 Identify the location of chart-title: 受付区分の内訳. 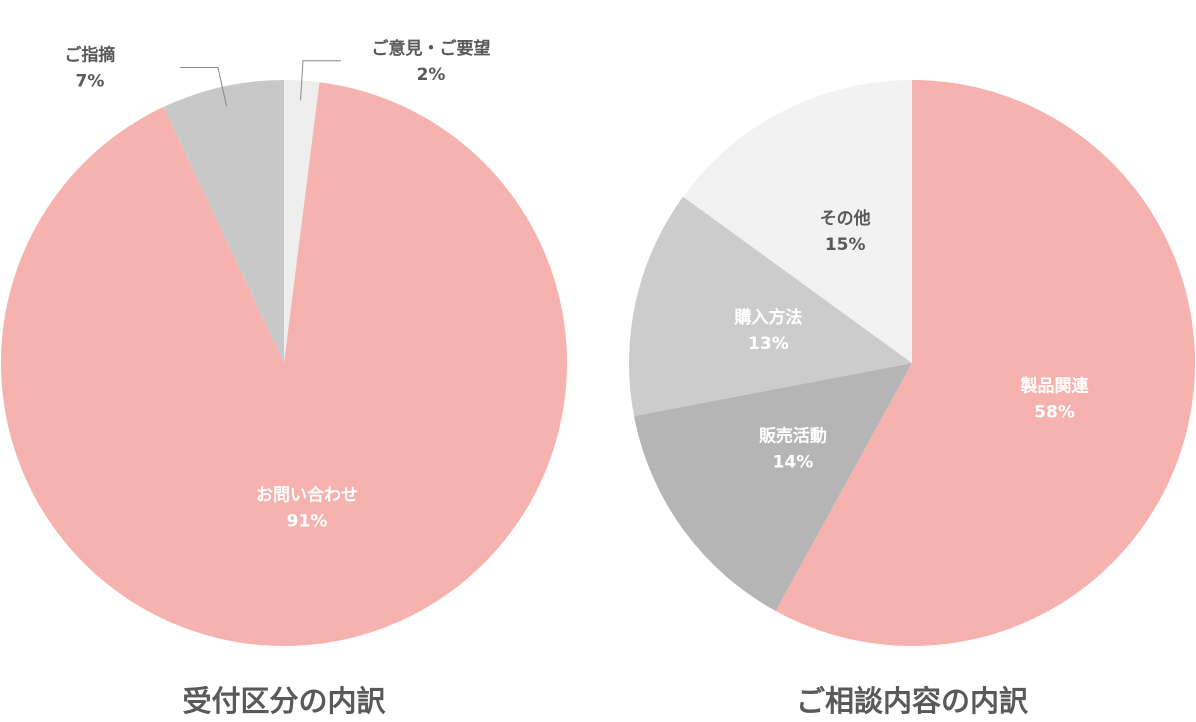
(284, 701).